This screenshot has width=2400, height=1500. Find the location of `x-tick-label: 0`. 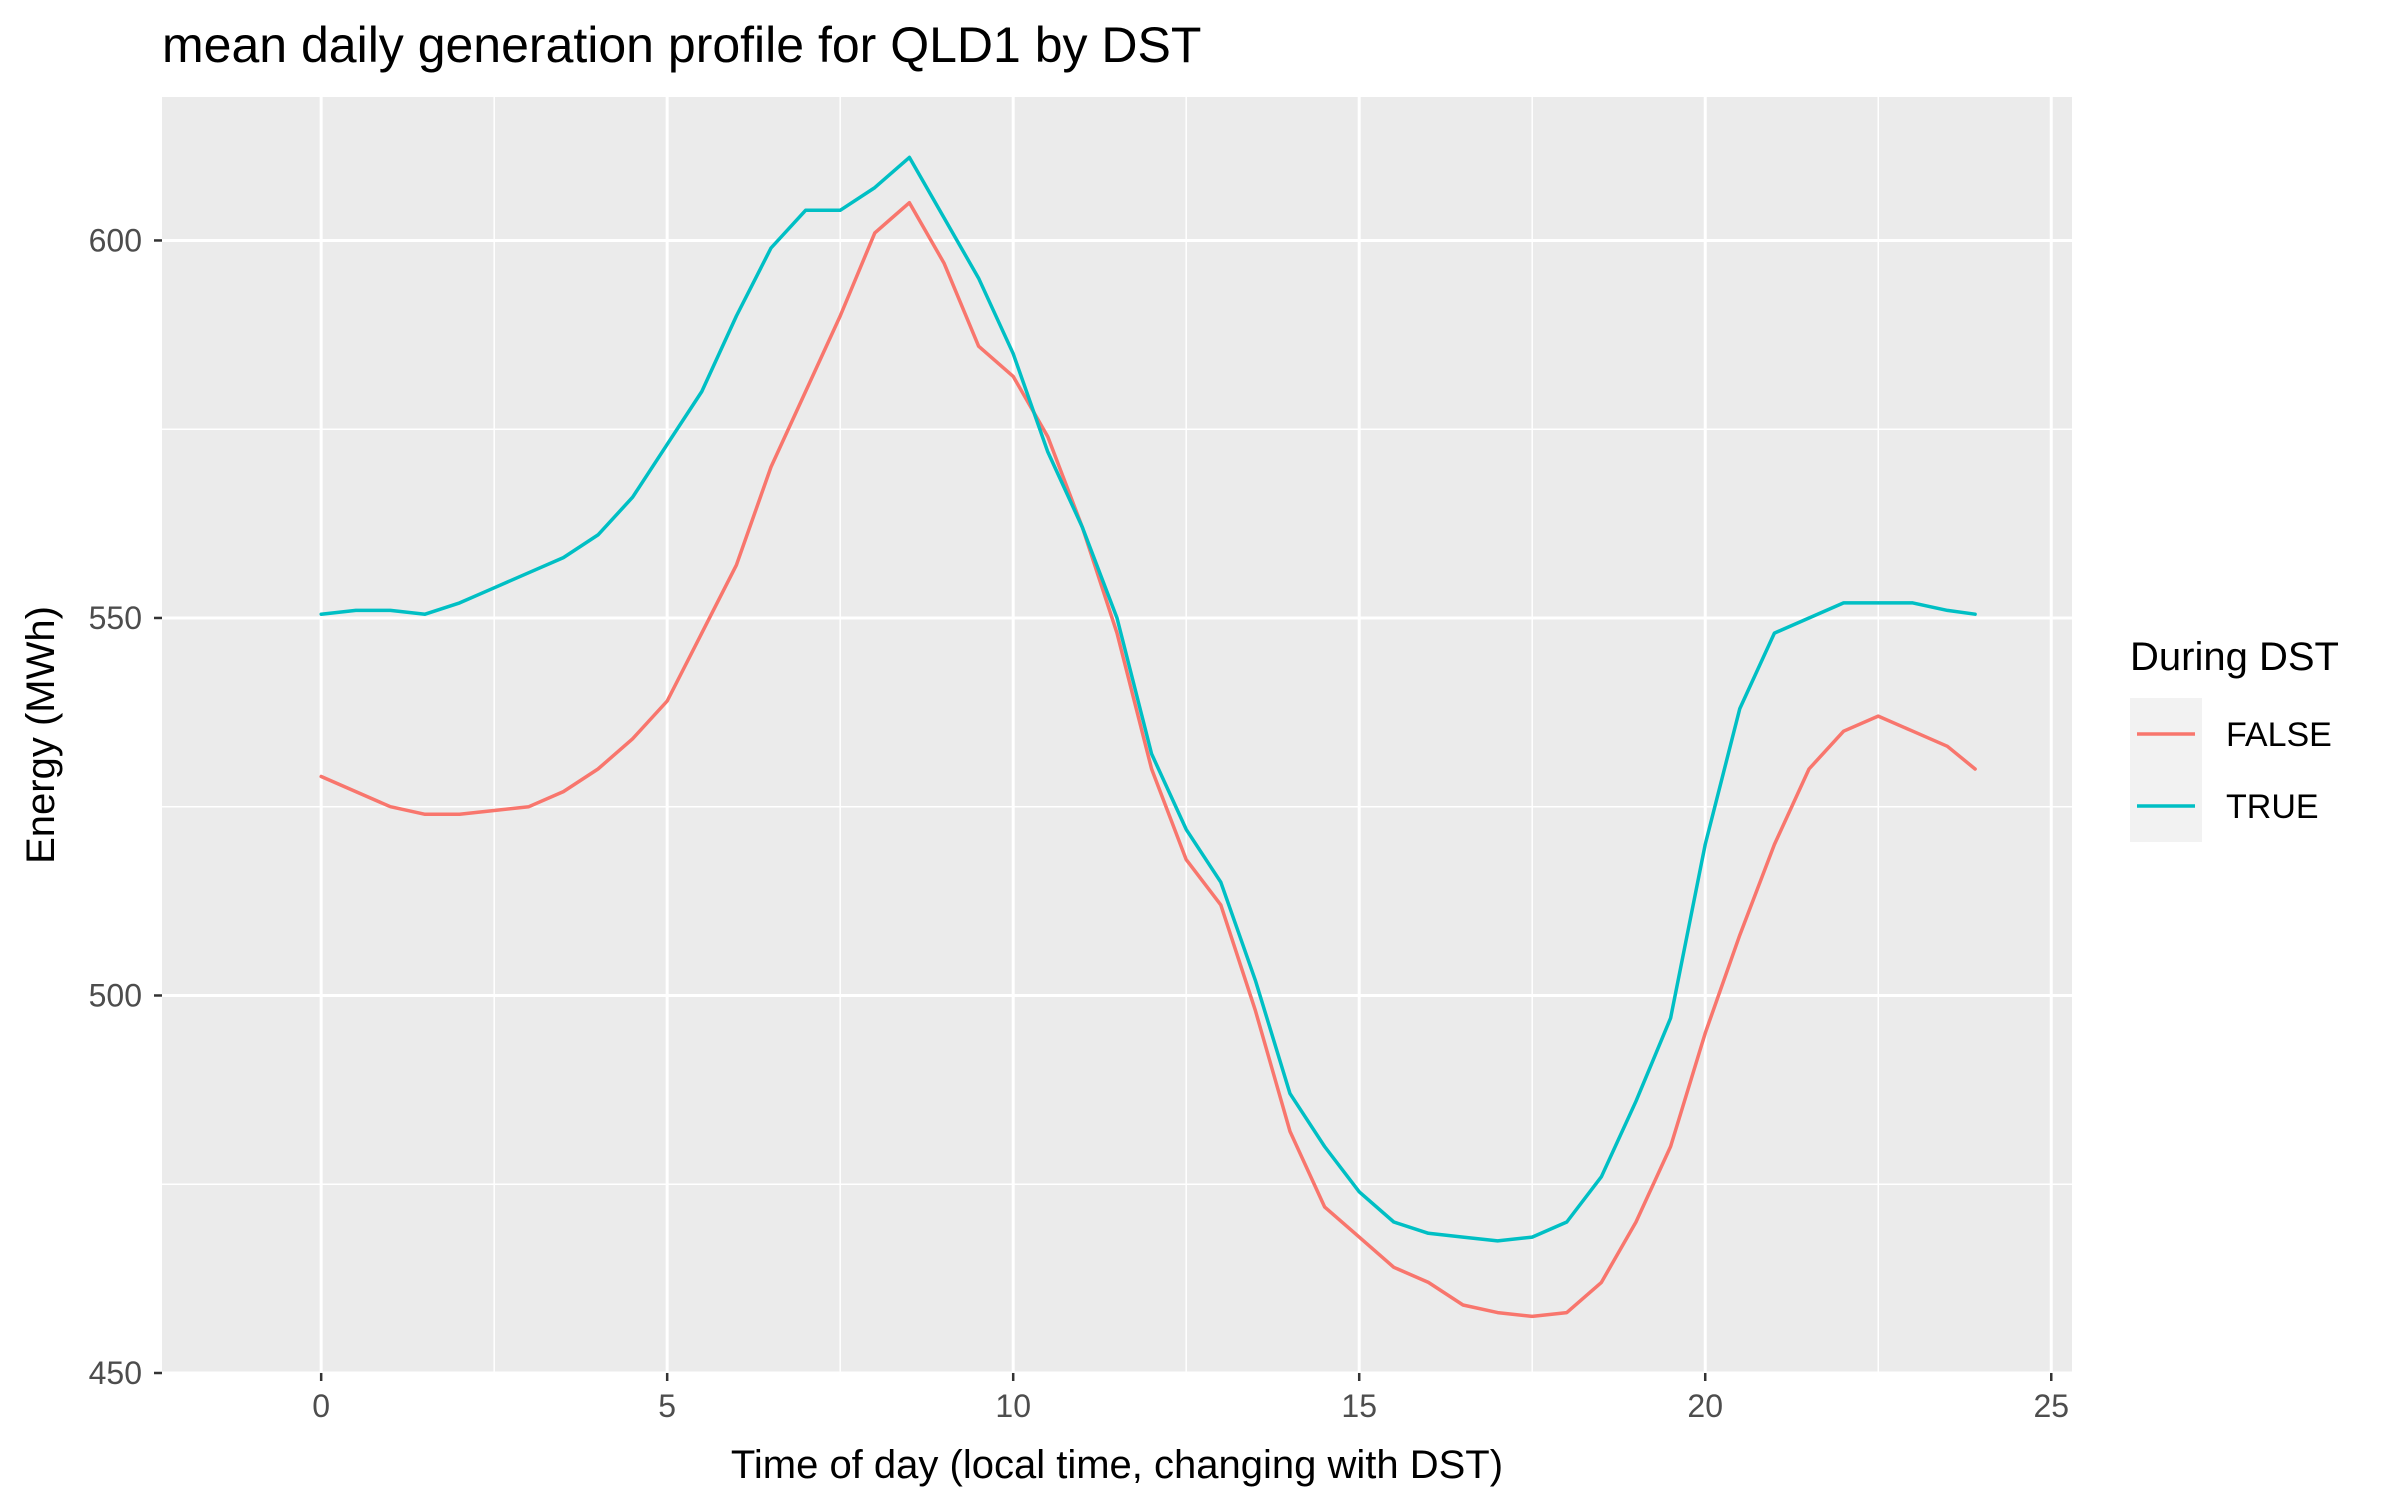

x-tick-label: 0 is located at coordinates (321, 1406).